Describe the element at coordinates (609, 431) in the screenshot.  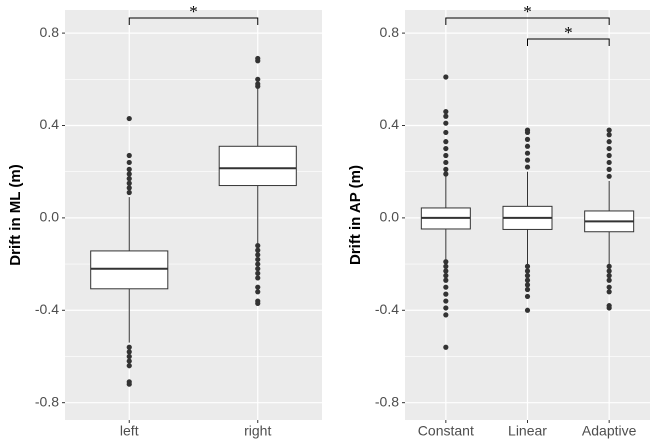
I see `x-tick-label: Adaptive` at that location.